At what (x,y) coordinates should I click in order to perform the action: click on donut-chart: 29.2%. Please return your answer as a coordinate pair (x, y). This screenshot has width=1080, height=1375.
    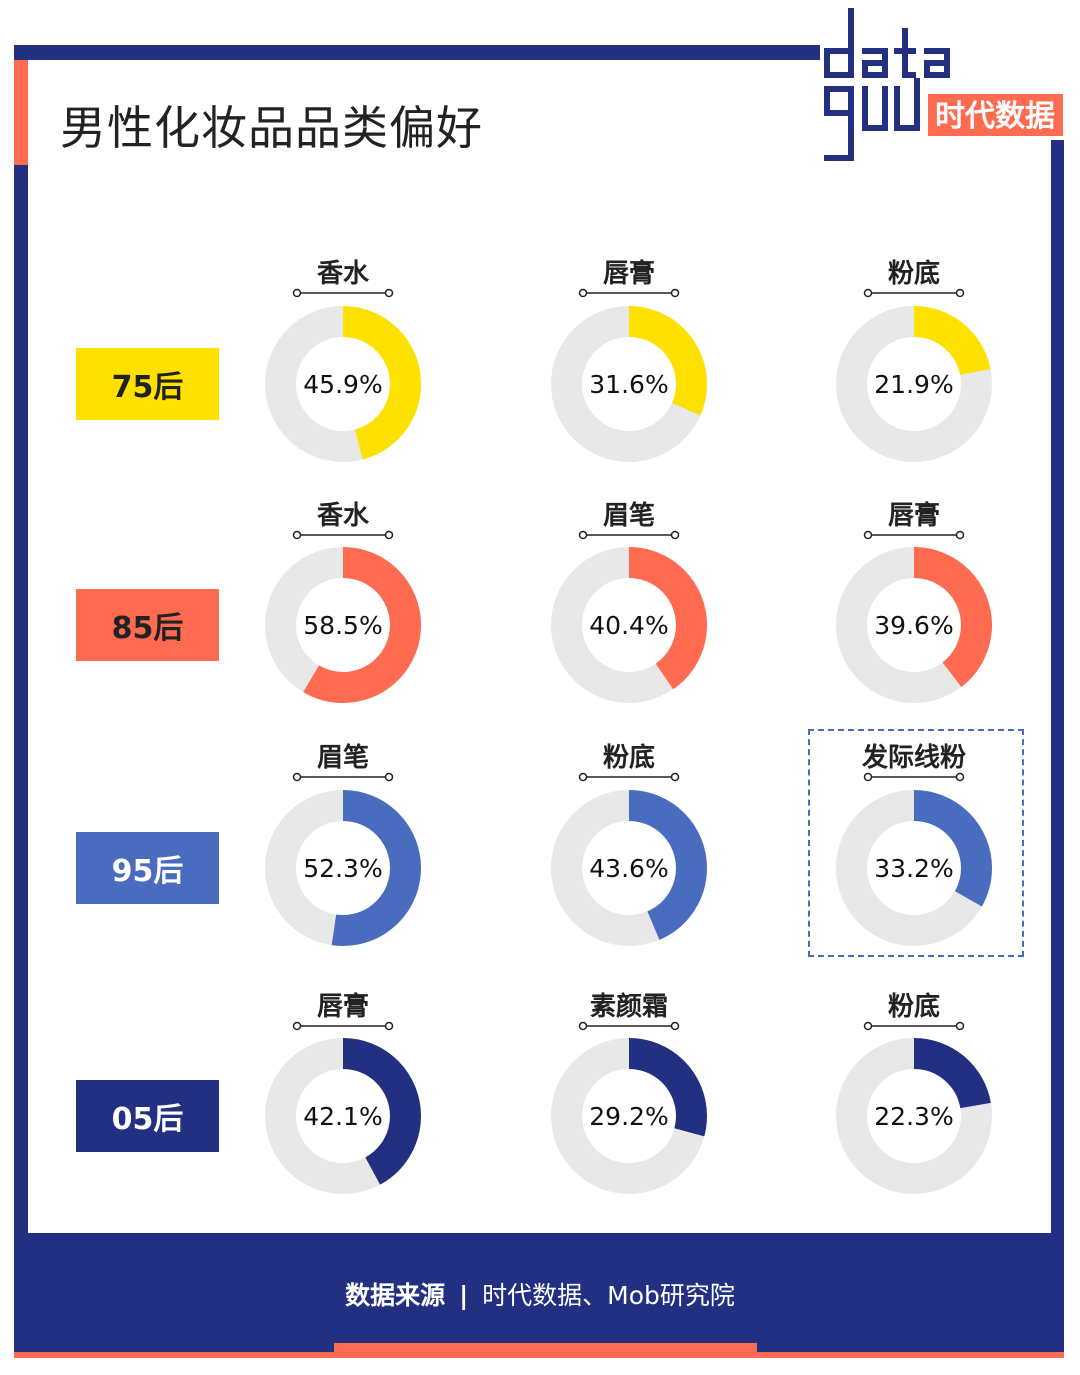
    Looking at the image, I should click on (629, 1107).